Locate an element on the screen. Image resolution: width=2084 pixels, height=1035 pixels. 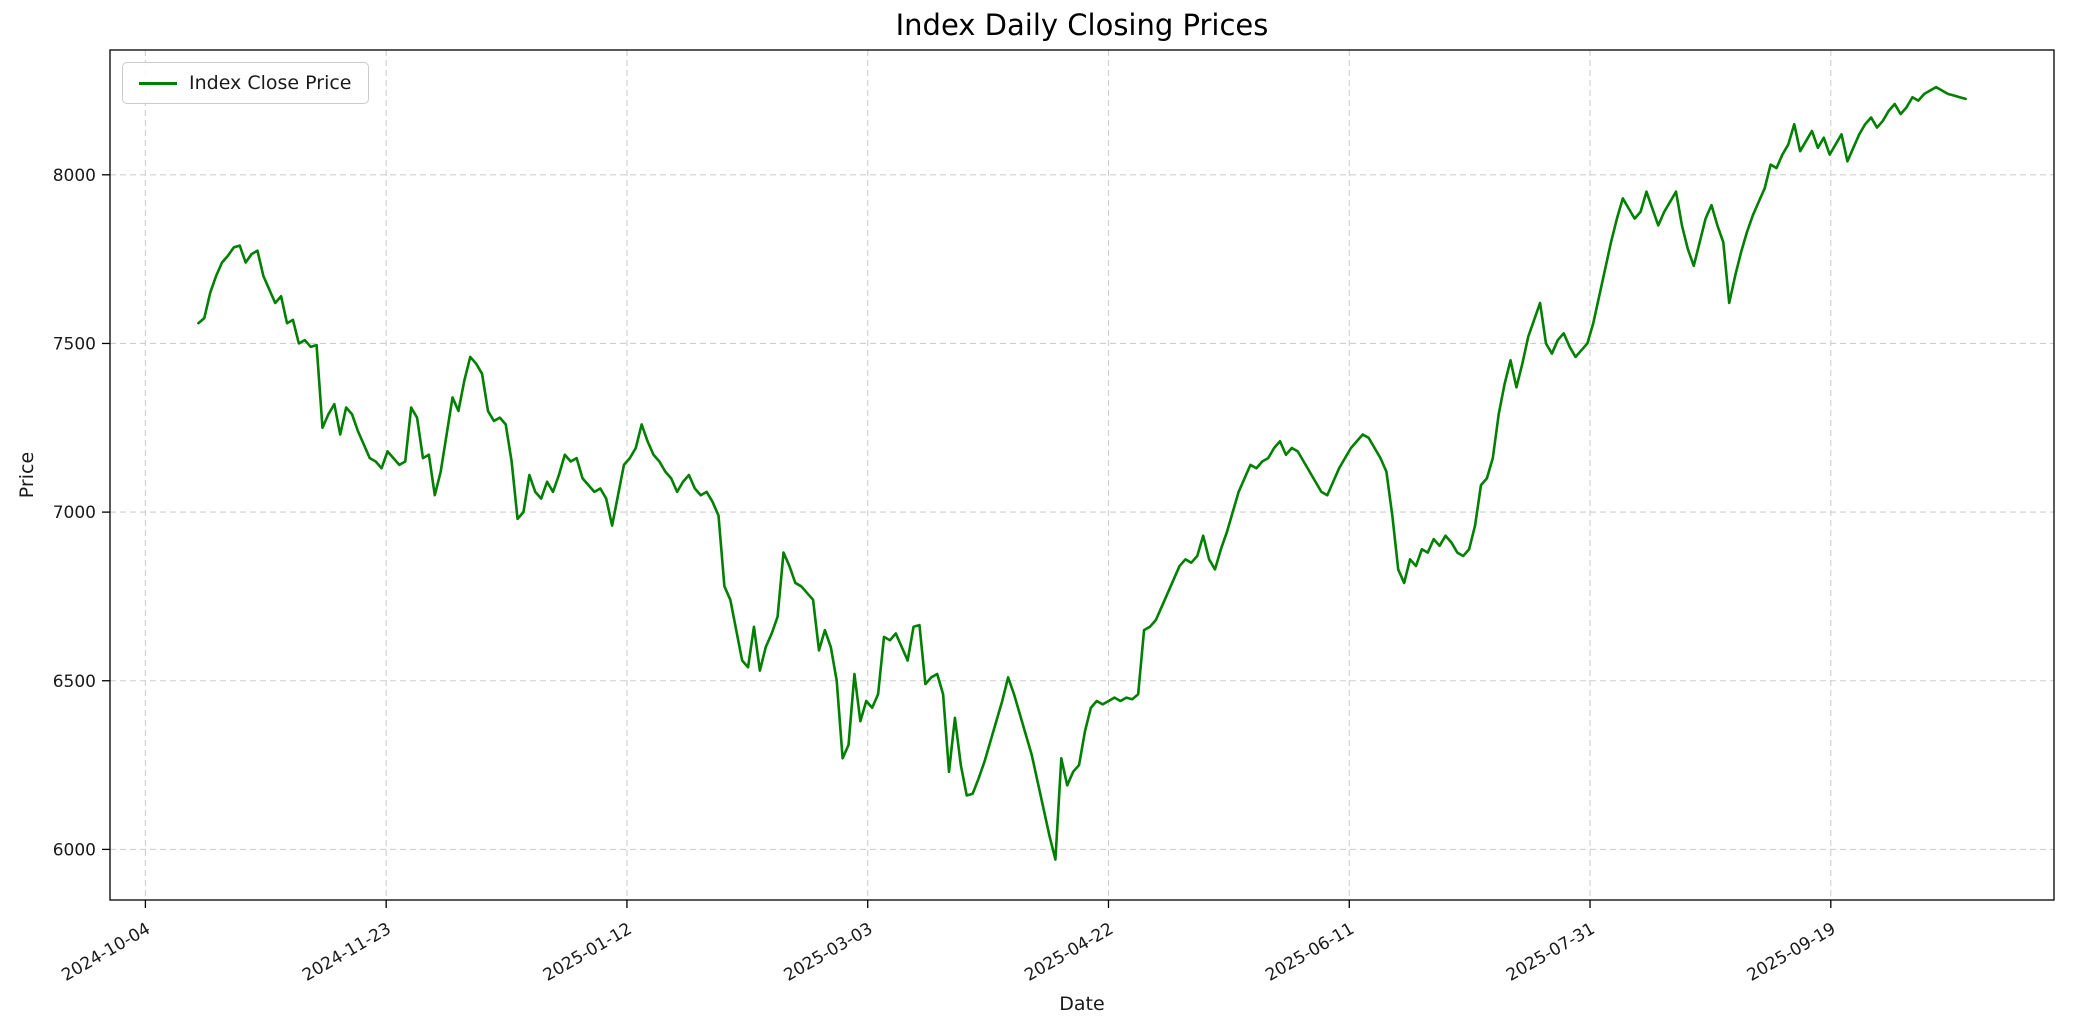
x-tick-label: 2025-06-11 is located at coordinates (1310, 952).